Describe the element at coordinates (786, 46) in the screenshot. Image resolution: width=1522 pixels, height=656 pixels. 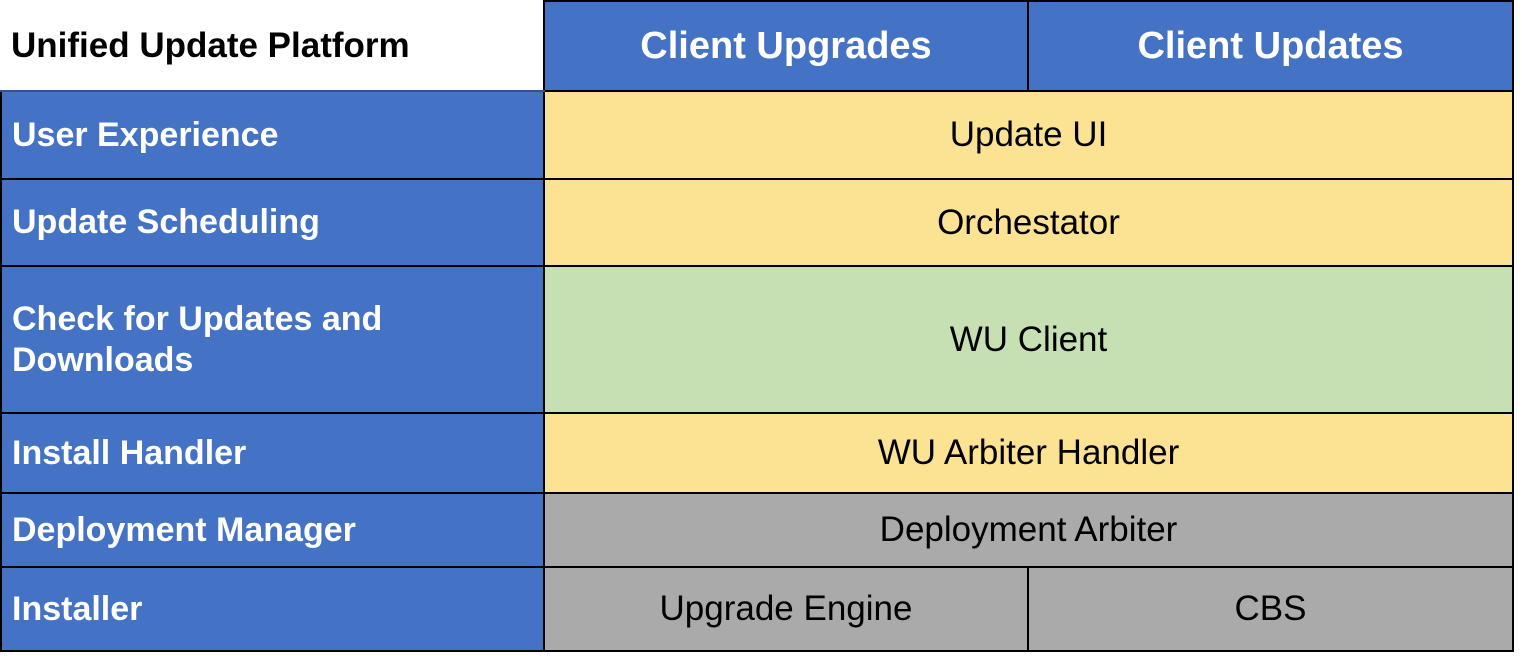
I see `column-header-client-upgrades: Client Upgrades` at that location.